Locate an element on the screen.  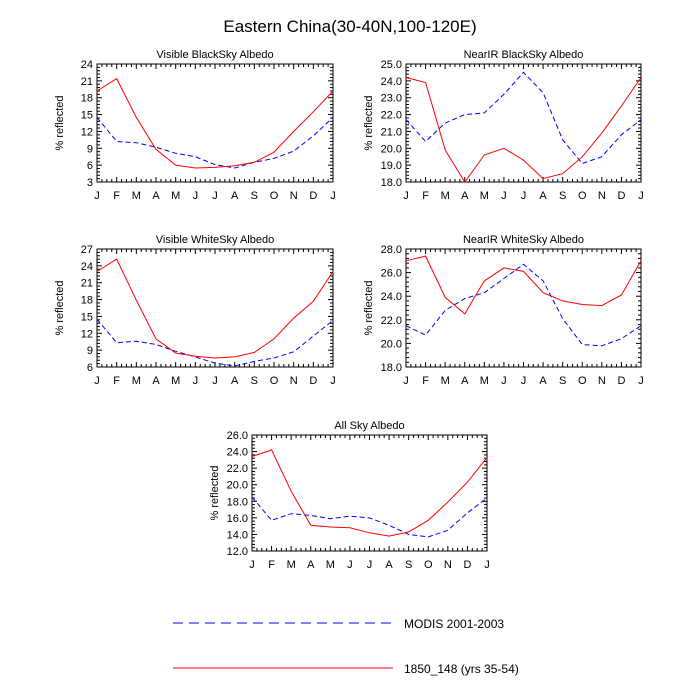
y-tick-label: 21 is located at coordinates (87, 284).